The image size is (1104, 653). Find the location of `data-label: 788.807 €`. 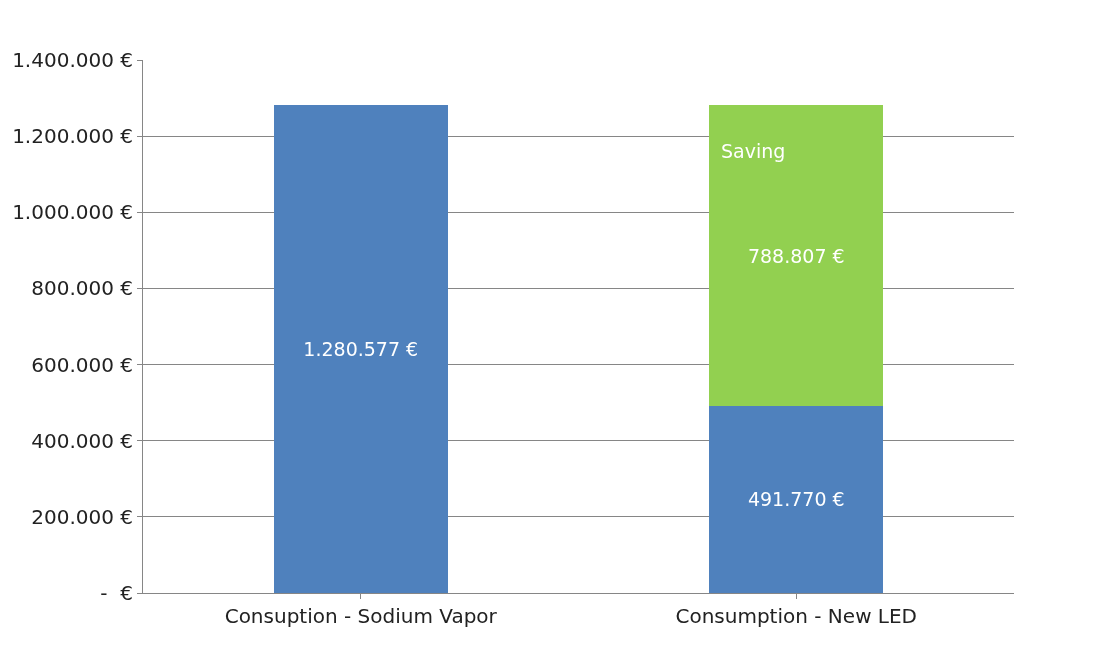

data-label: 788.807 € is located at coordinates (796, 255).